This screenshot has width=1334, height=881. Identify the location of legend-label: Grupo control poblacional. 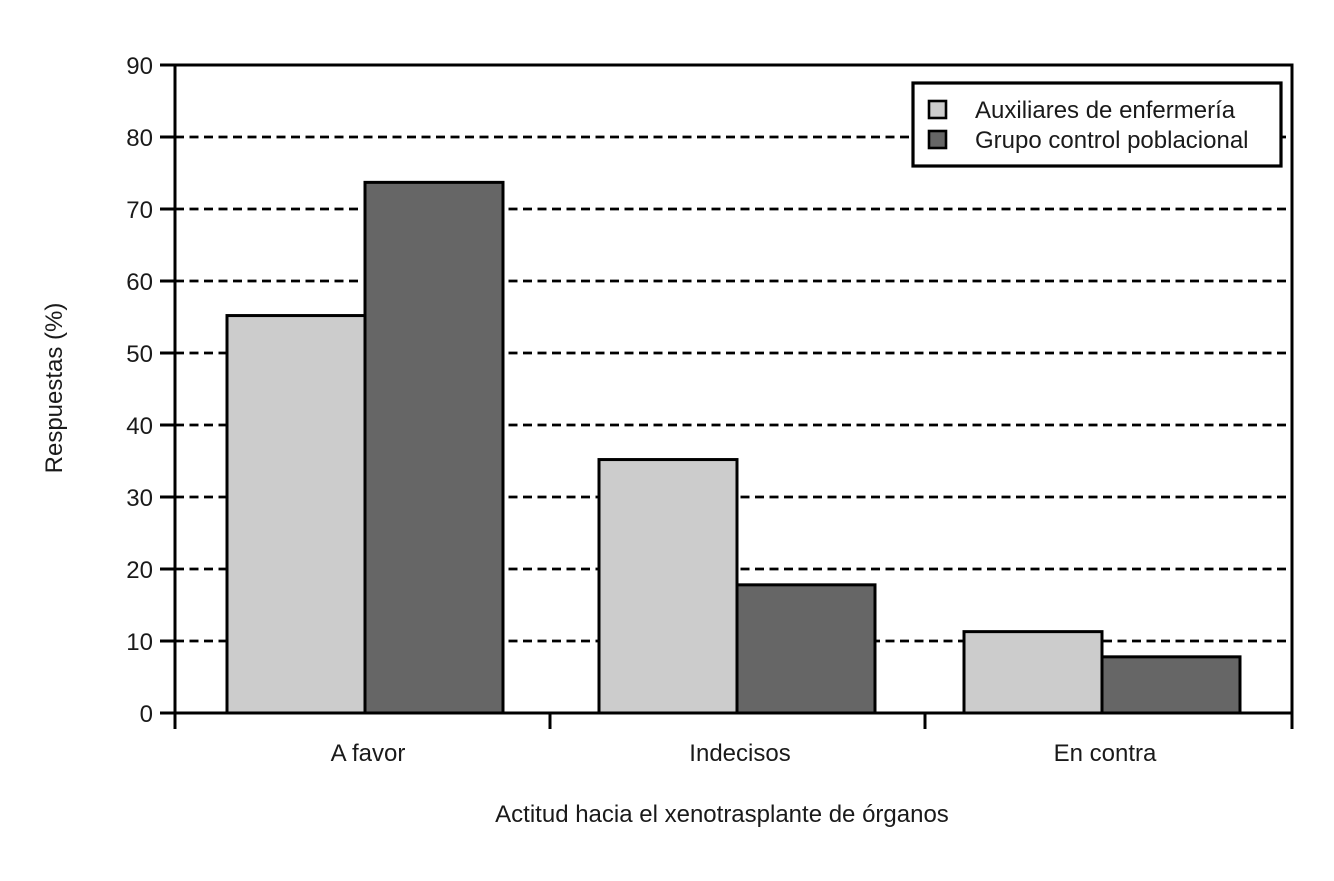
(1112, 140).